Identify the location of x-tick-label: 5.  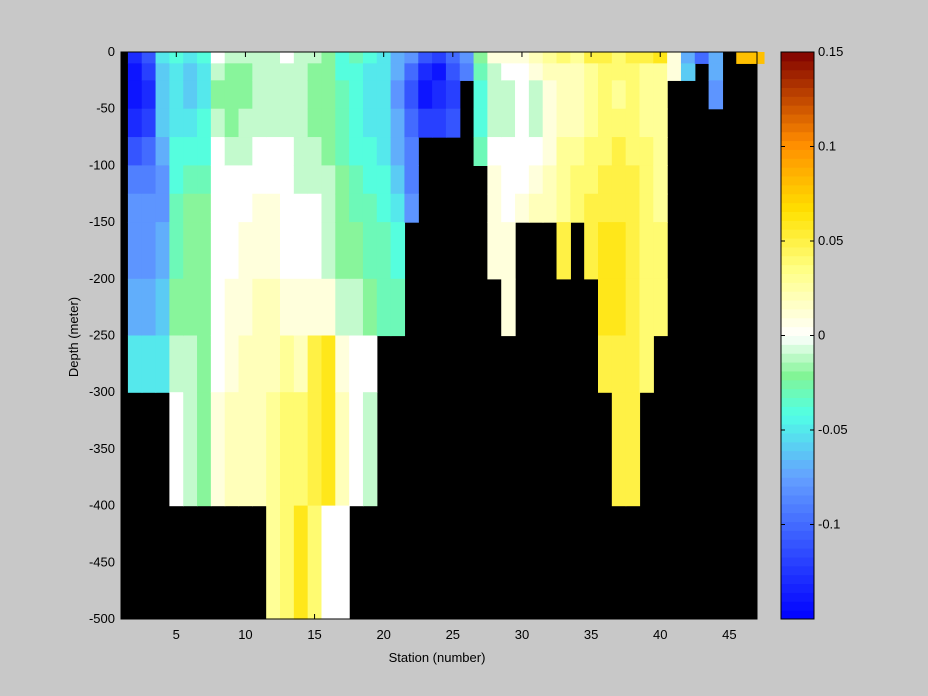
(176, 634).